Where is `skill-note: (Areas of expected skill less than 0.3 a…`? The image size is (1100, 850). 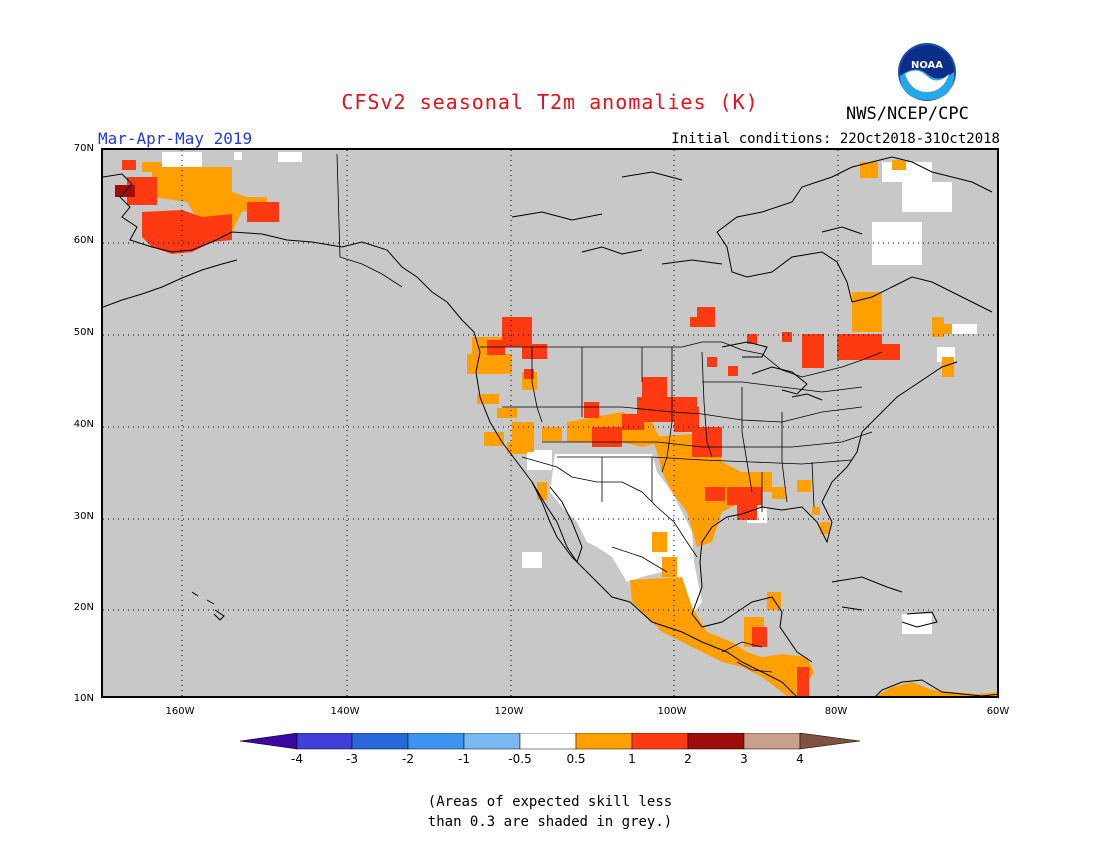 skill-note: (Areas of expected skill less than 0.3 a… is located at coordinates (550, 812).